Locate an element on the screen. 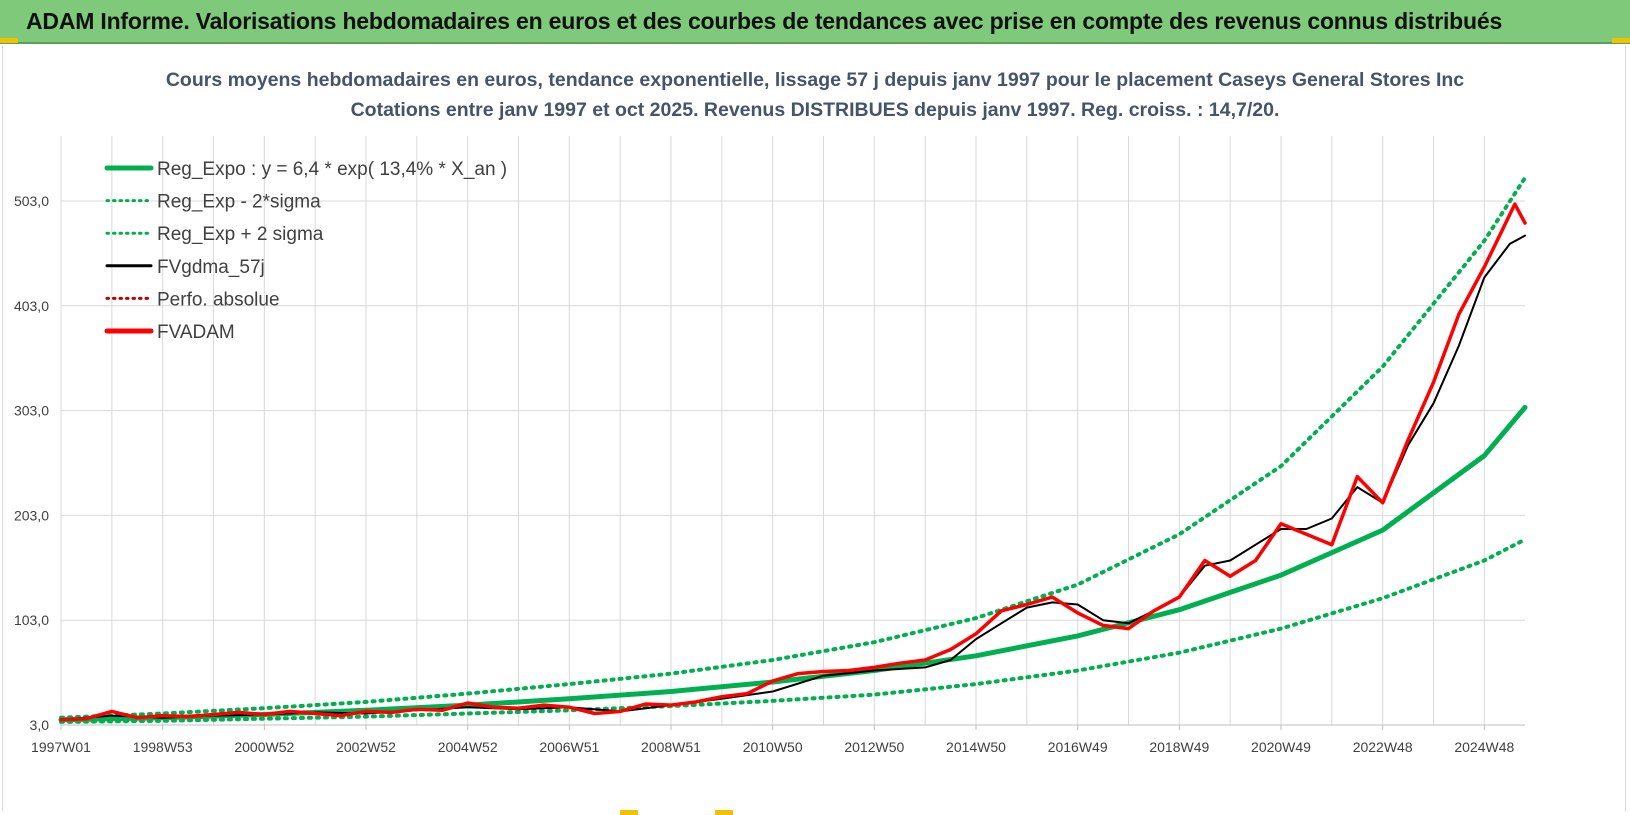 Image resolution: width=1630 pixels, height=815 pixels. corner-mark-top-left is located at coordinates (9, 40).